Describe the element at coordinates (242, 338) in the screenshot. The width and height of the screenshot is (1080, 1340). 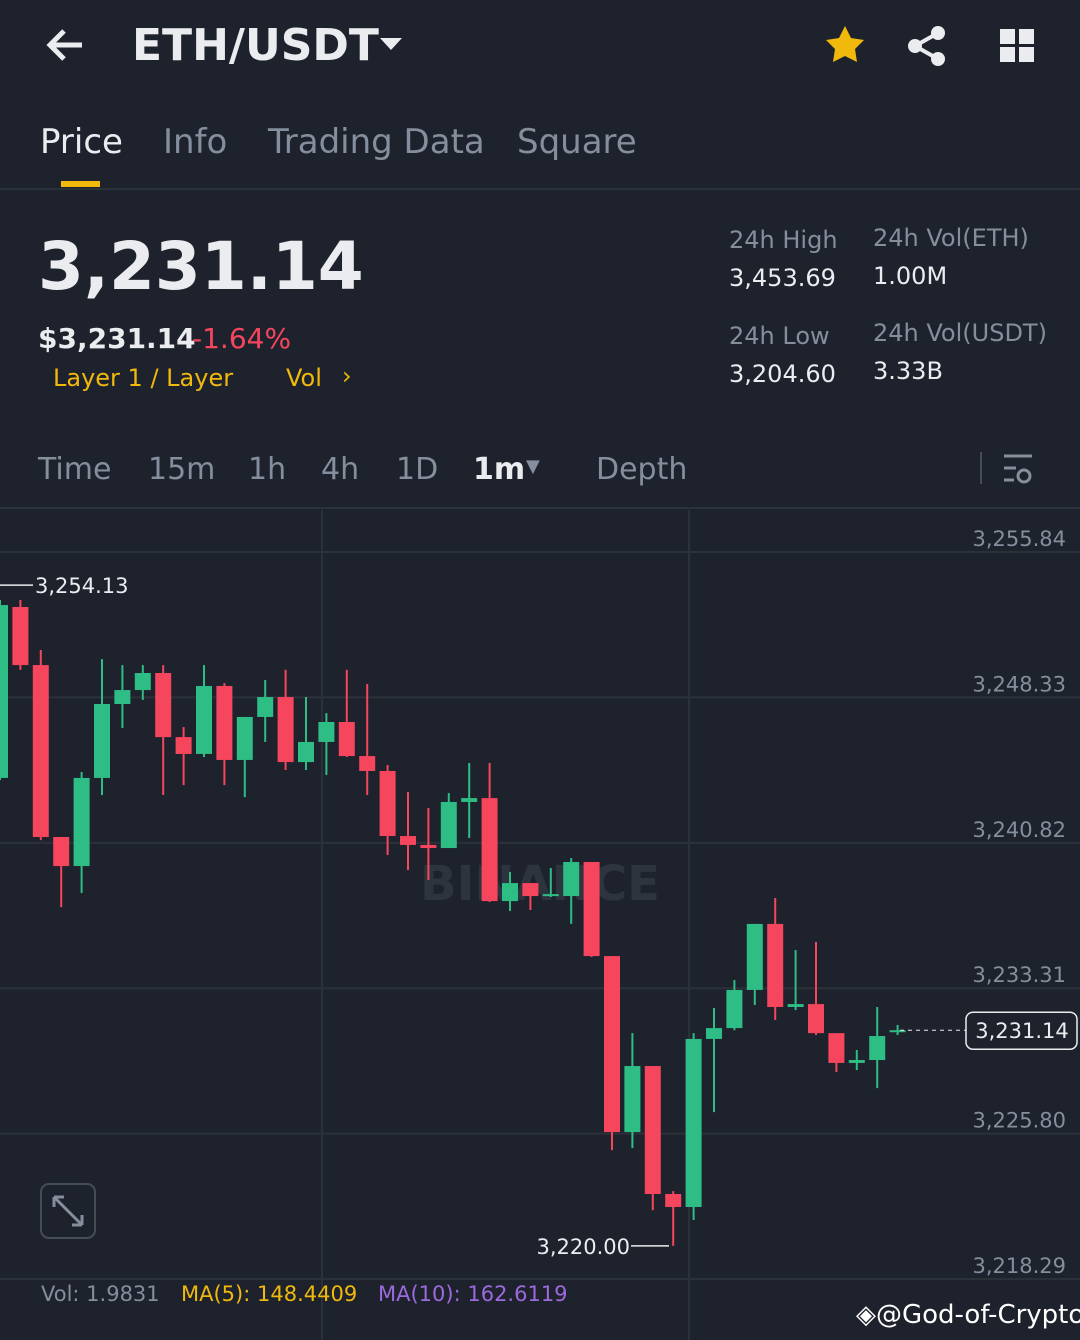
I see `price-change: -1.64%` at that location.